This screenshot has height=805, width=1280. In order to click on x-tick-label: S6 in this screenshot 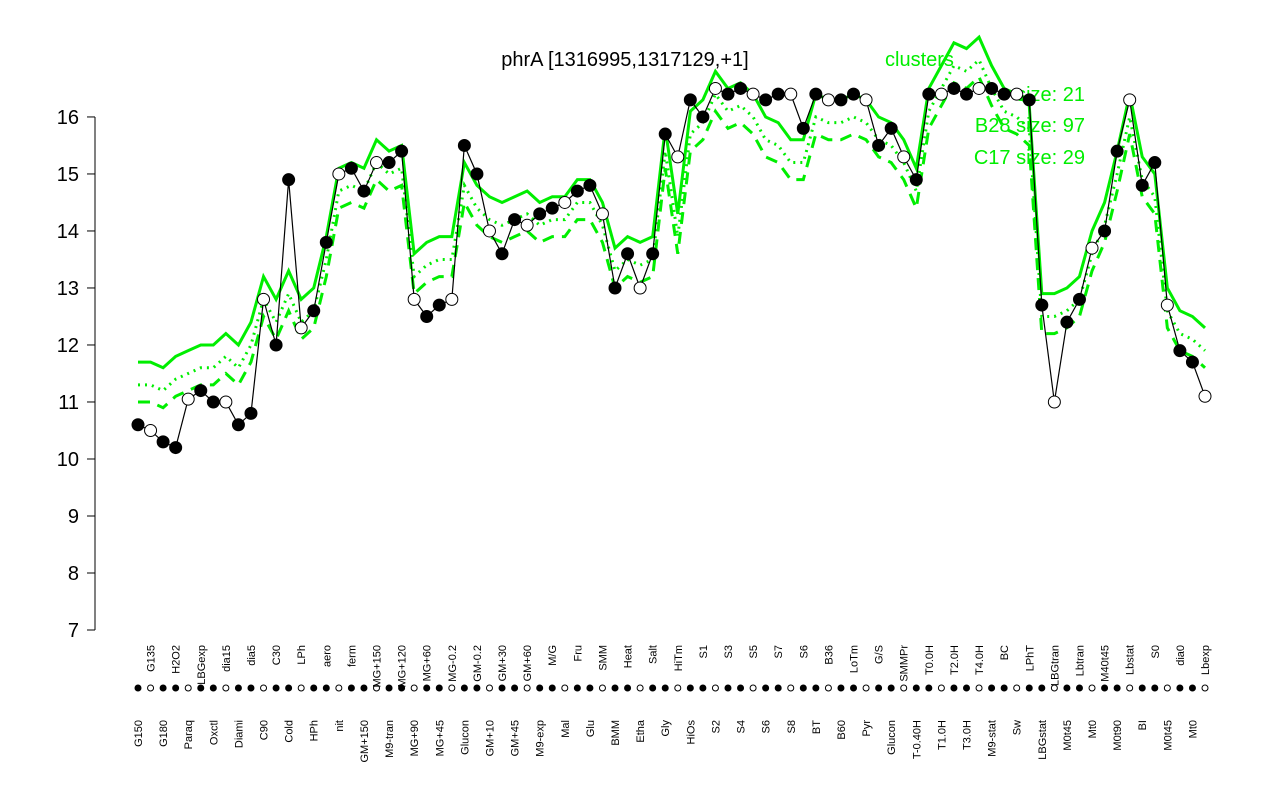, I will do `click(804, 651)`.